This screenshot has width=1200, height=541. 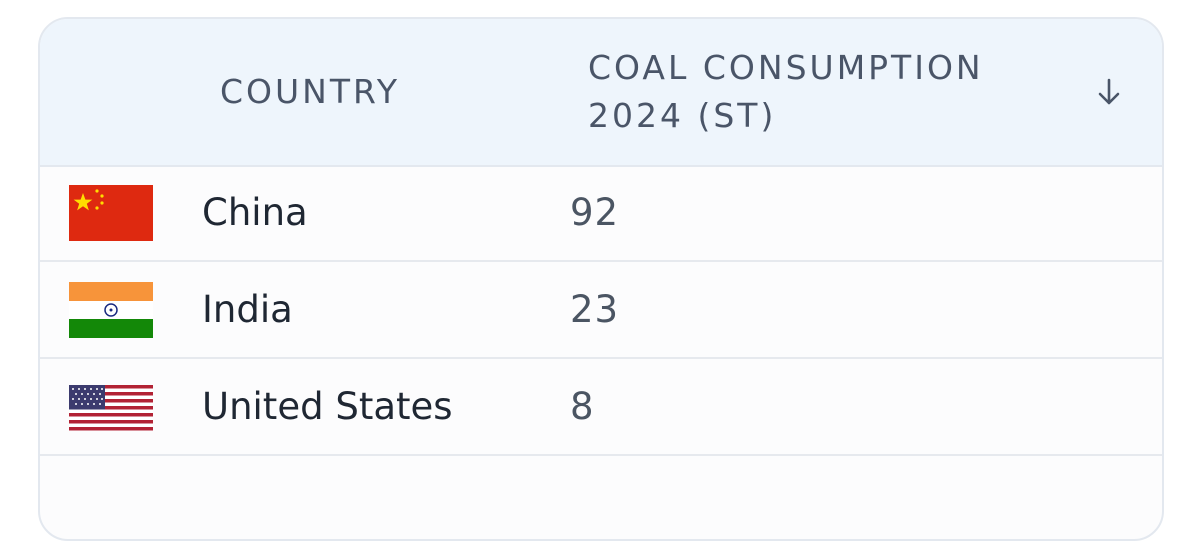 What do you see at coordinates (1109, 92) in the screenshot?
I see `sort-arrow` at bounding box center [1109, 92].